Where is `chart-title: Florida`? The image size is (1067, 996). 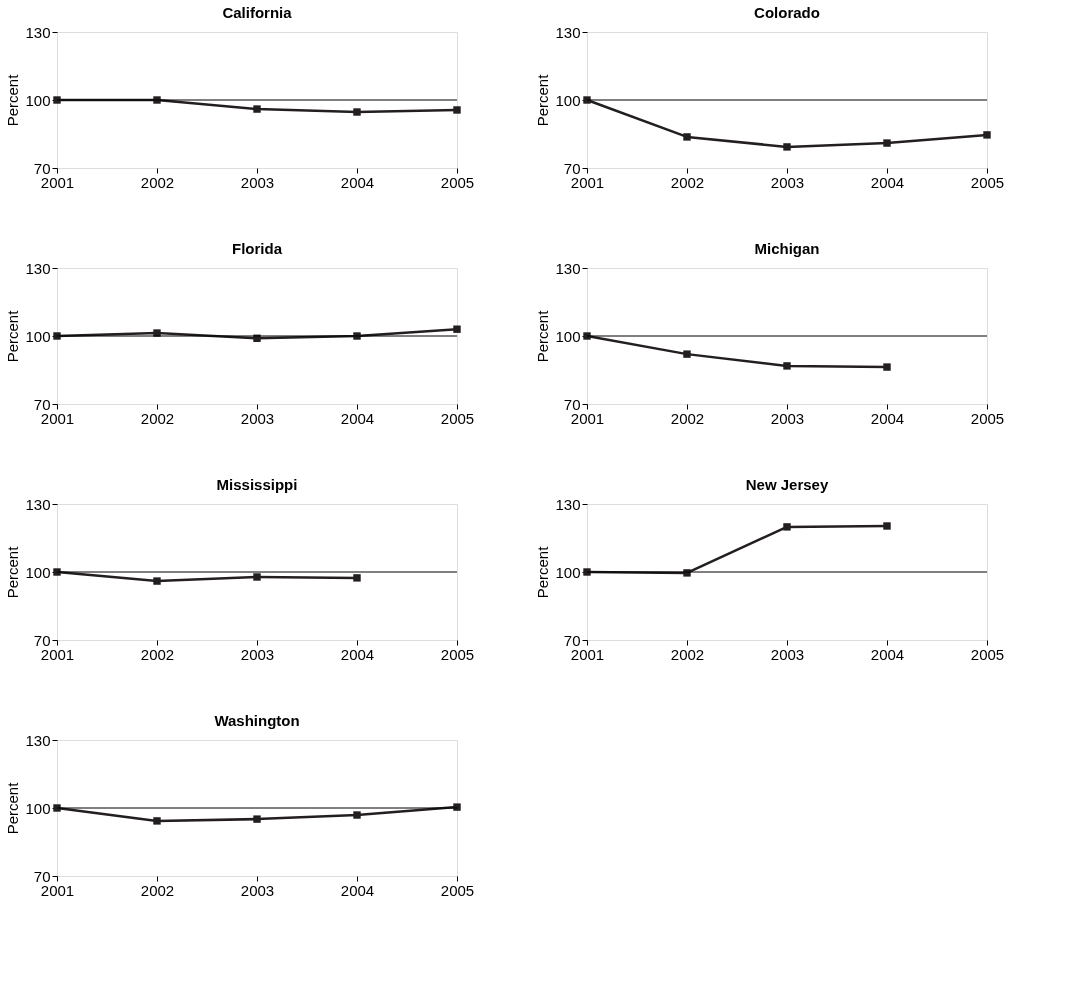
chart-title: Florida is located at coordinates (257, 248).